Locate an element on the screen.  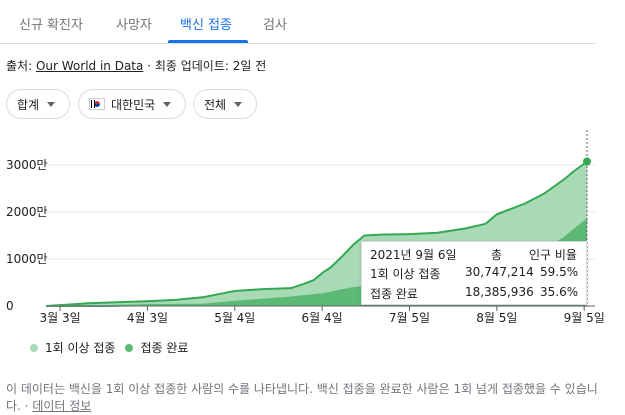
data-info-link: 데이터 정보 is located at coordinates (62, 406).